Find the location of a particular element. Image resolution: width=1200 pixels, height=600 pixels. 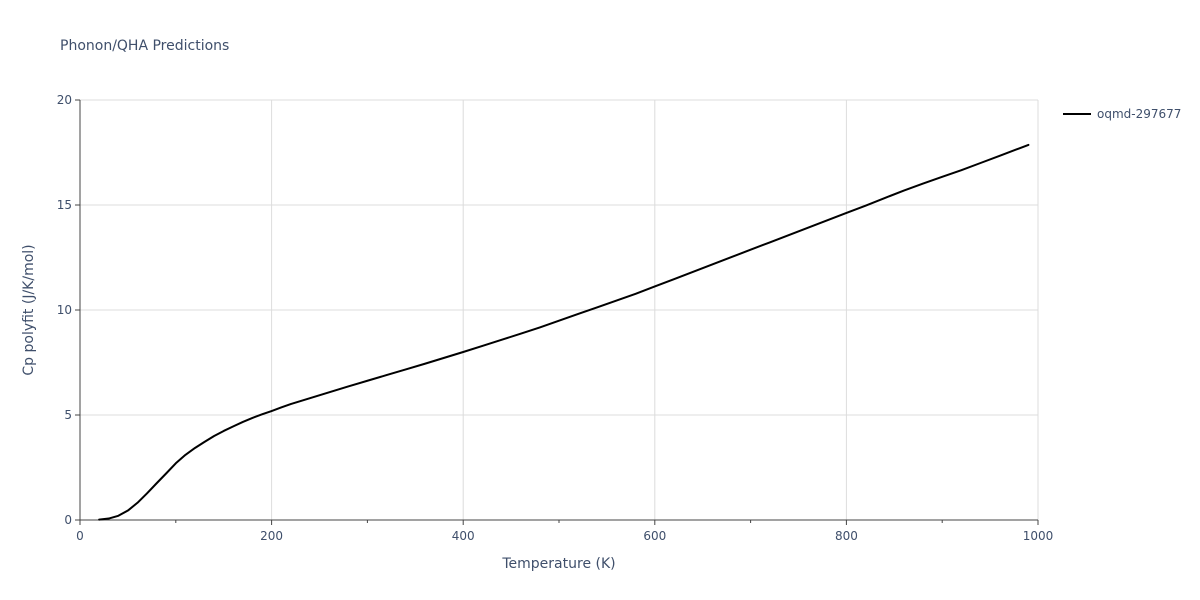

x-tick-label: 1000 is located at coordinates (1038, 536).